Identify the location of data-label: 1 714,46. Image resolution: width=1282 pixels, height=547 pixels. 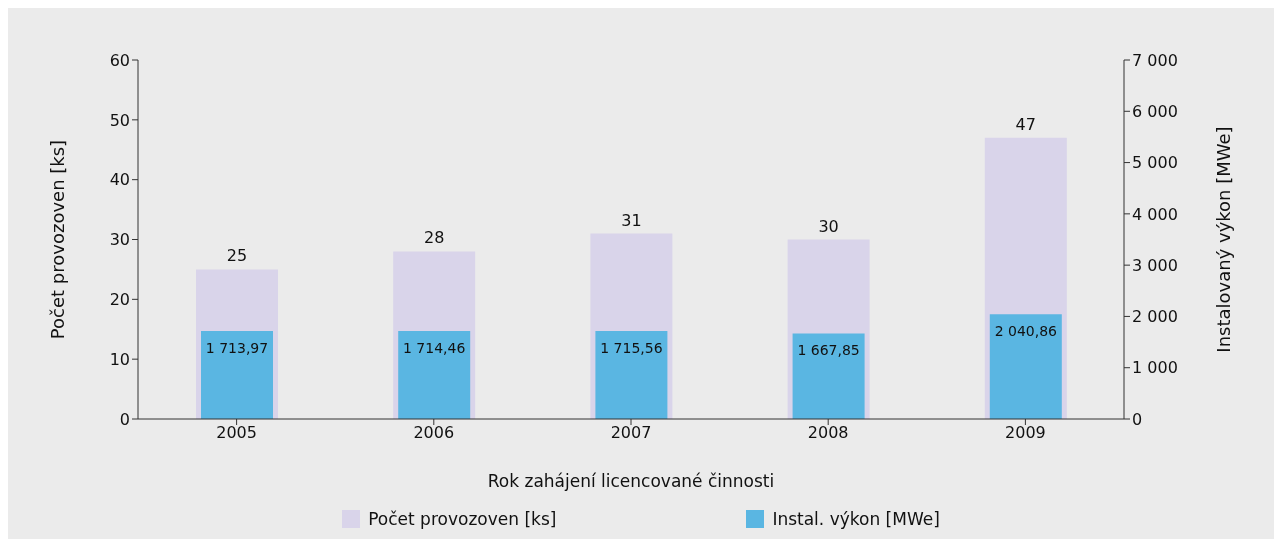
(434, 348).